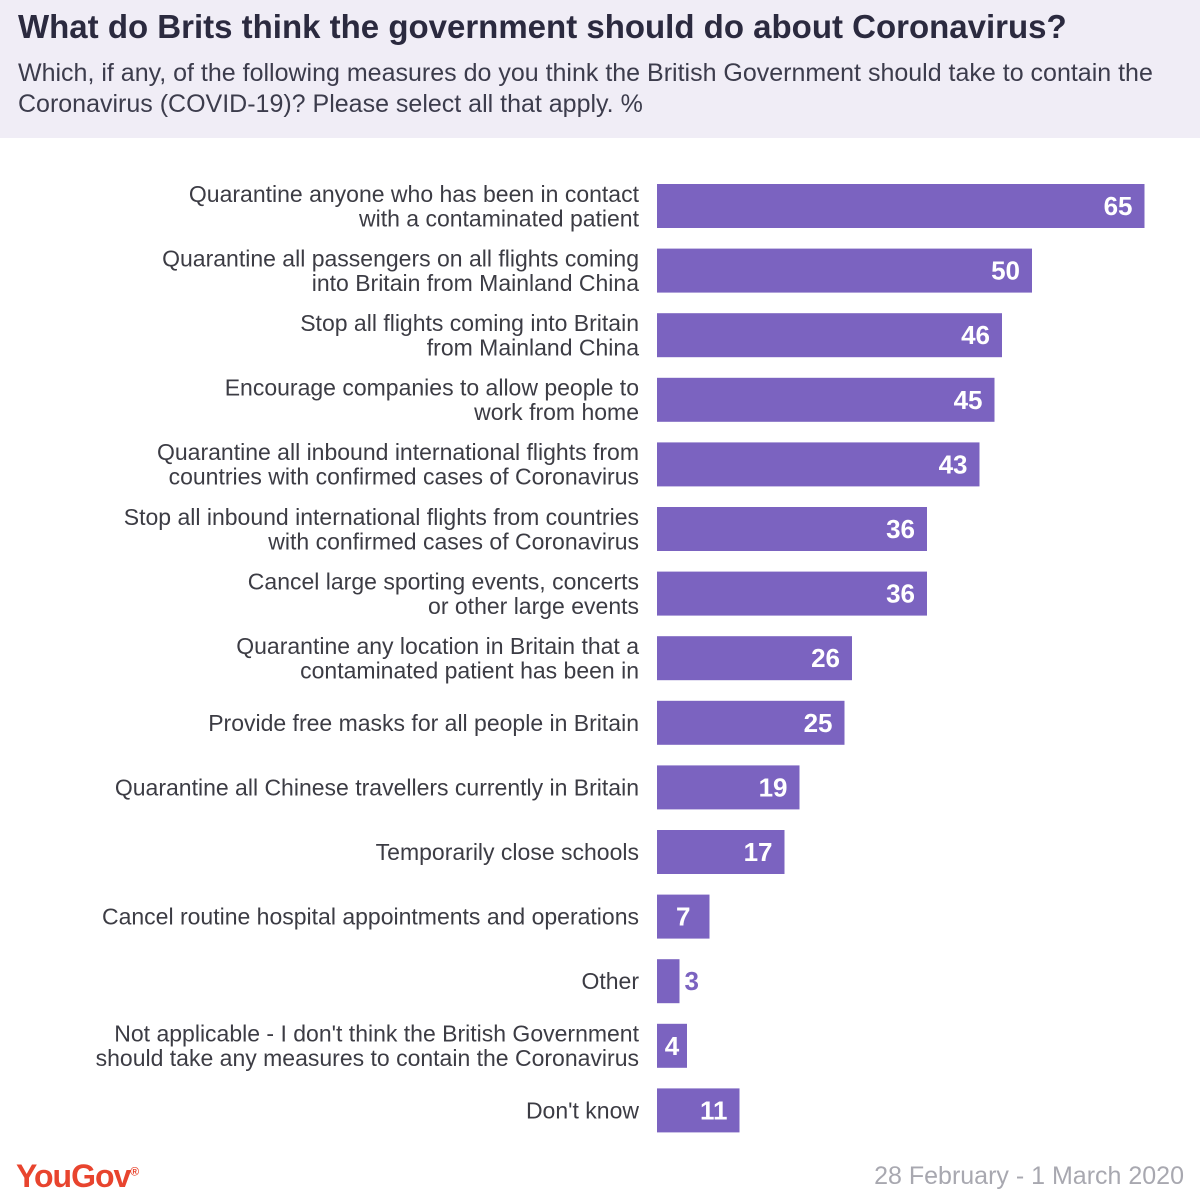 The width and height of the screenshot is (1200, 1200). What do you see at coordinates (968, 400) in the screenshot?
I see `value-label-3: 45` at bounding box center [968, 400].